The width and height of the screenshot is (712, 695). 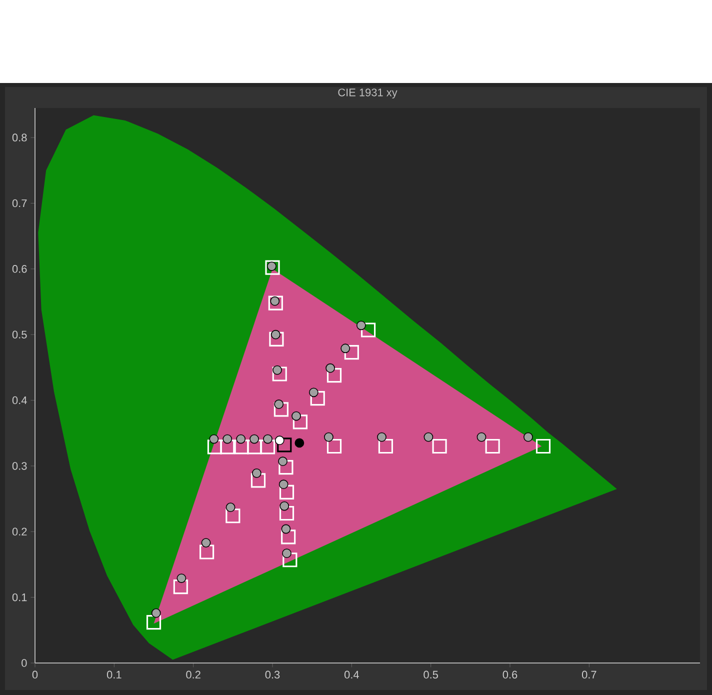 I want to click on x-tick-label: 0.2, so click(x=193, y=674).